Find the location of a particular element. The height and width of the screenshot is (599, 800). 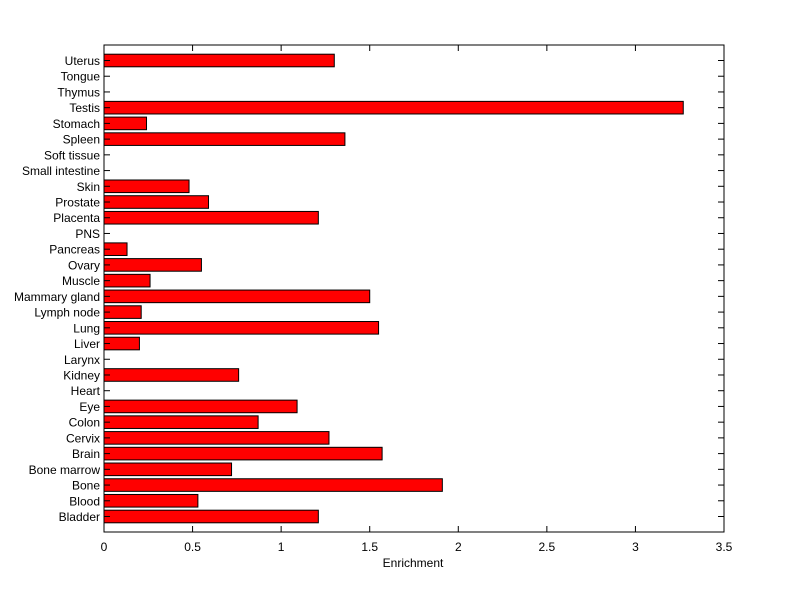

y-tick-label: Blood is located at coordinates (84, 501).